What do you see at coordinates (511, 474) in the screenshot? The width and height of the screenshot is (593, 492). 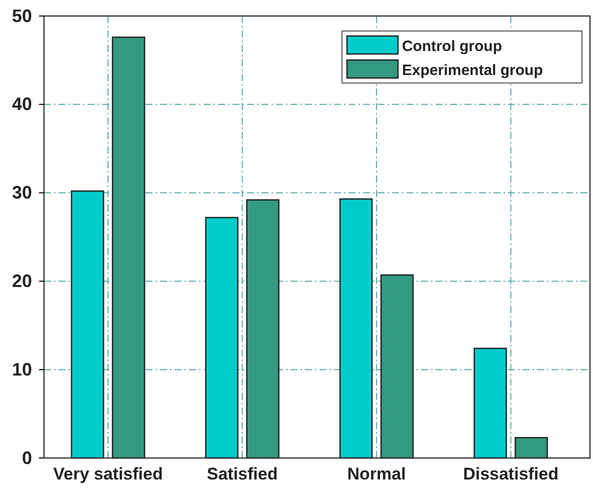 I see `x-tick-label: Dissatisfied` at bounding box center [511, 474].